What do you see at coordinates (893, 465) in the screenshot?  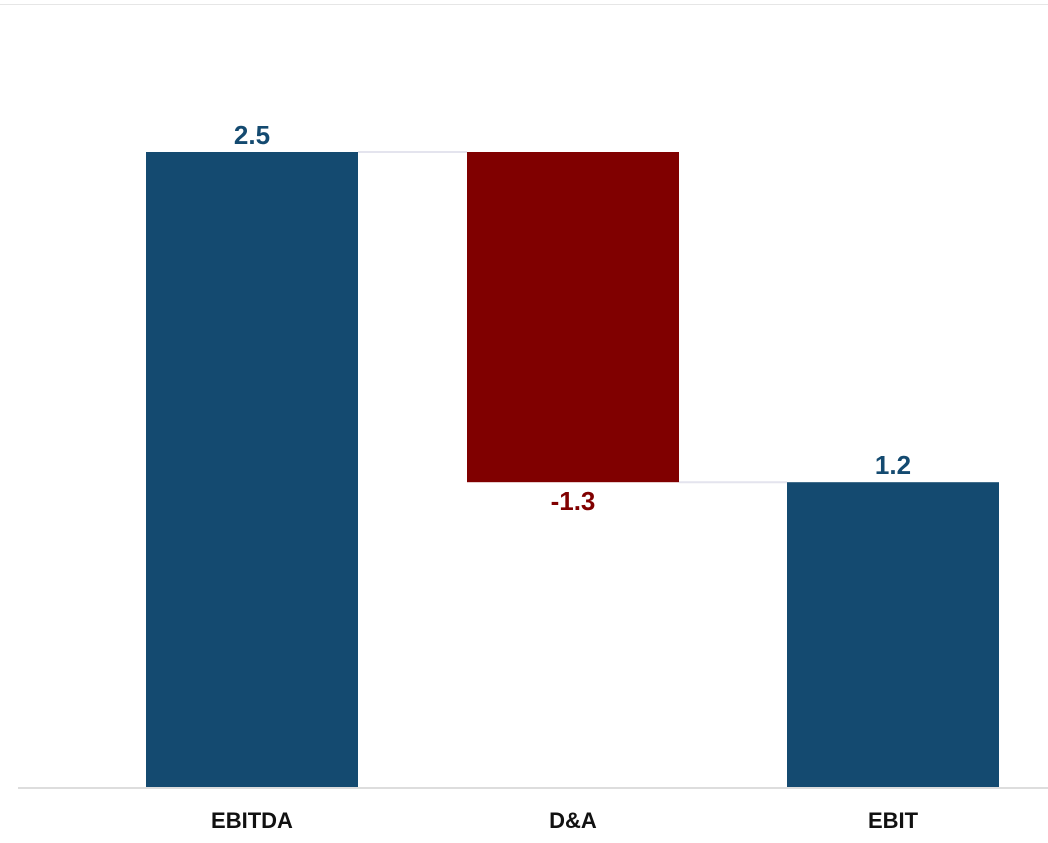 I see `data-label: 1.2` at bounding box center [893, 465].